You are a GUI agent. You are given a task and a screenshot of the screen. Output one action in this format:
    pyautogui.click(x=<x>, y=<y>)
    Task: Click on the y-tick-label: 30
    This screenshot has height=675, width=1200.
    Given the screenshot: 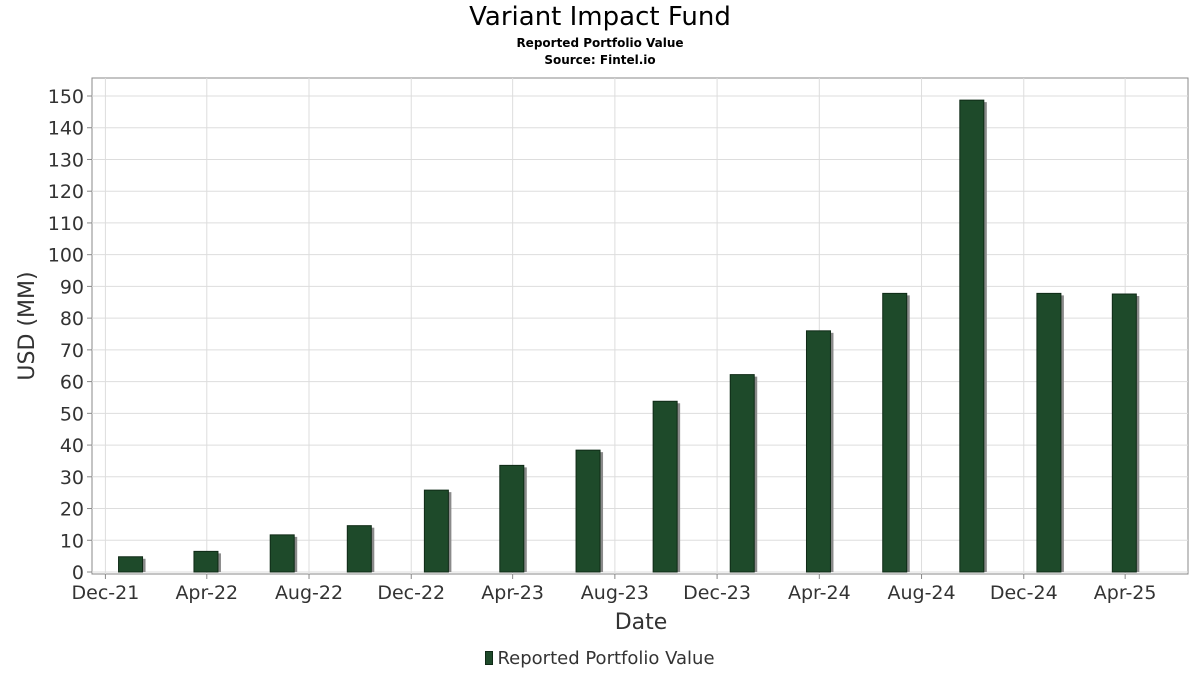 What is the action you would take?
    pyautogui.click(x=72, y=478)
    